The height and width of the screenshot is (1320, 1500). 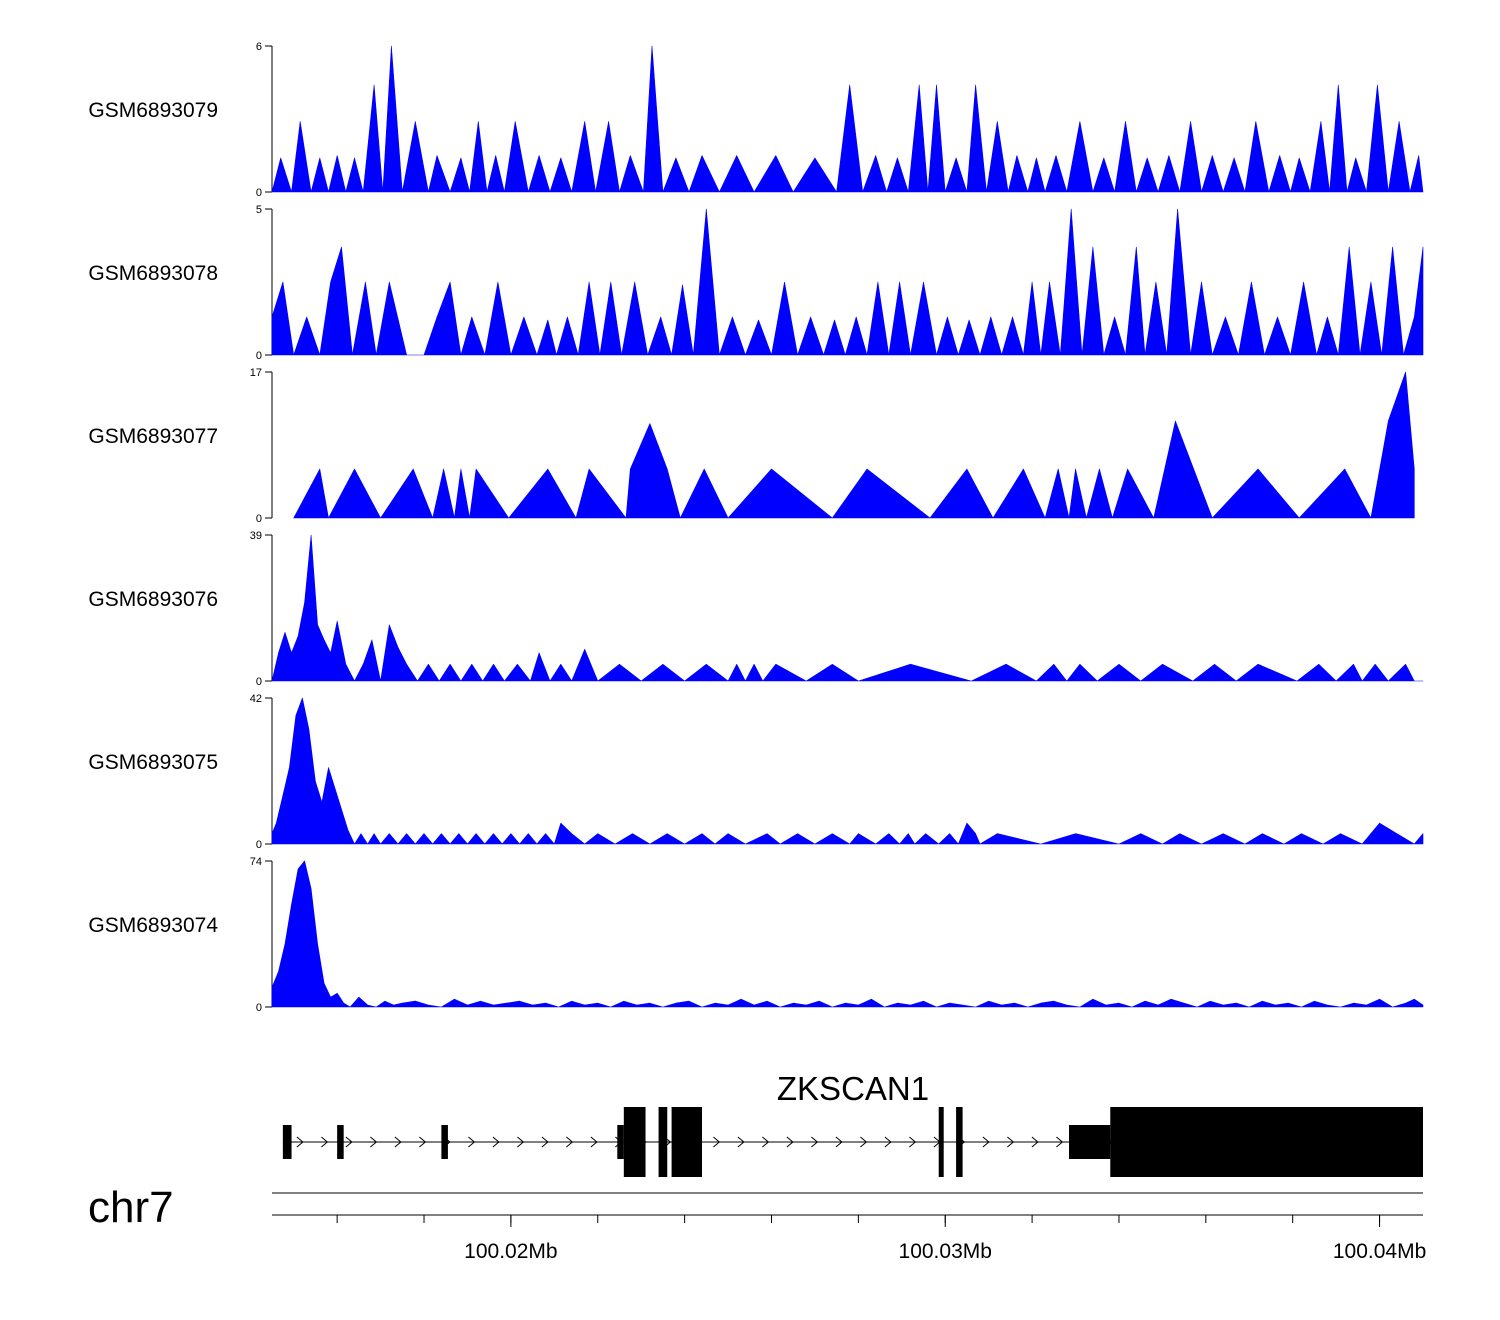 I want to click on track-y-max-label: 39, so click(x=256, y=536).